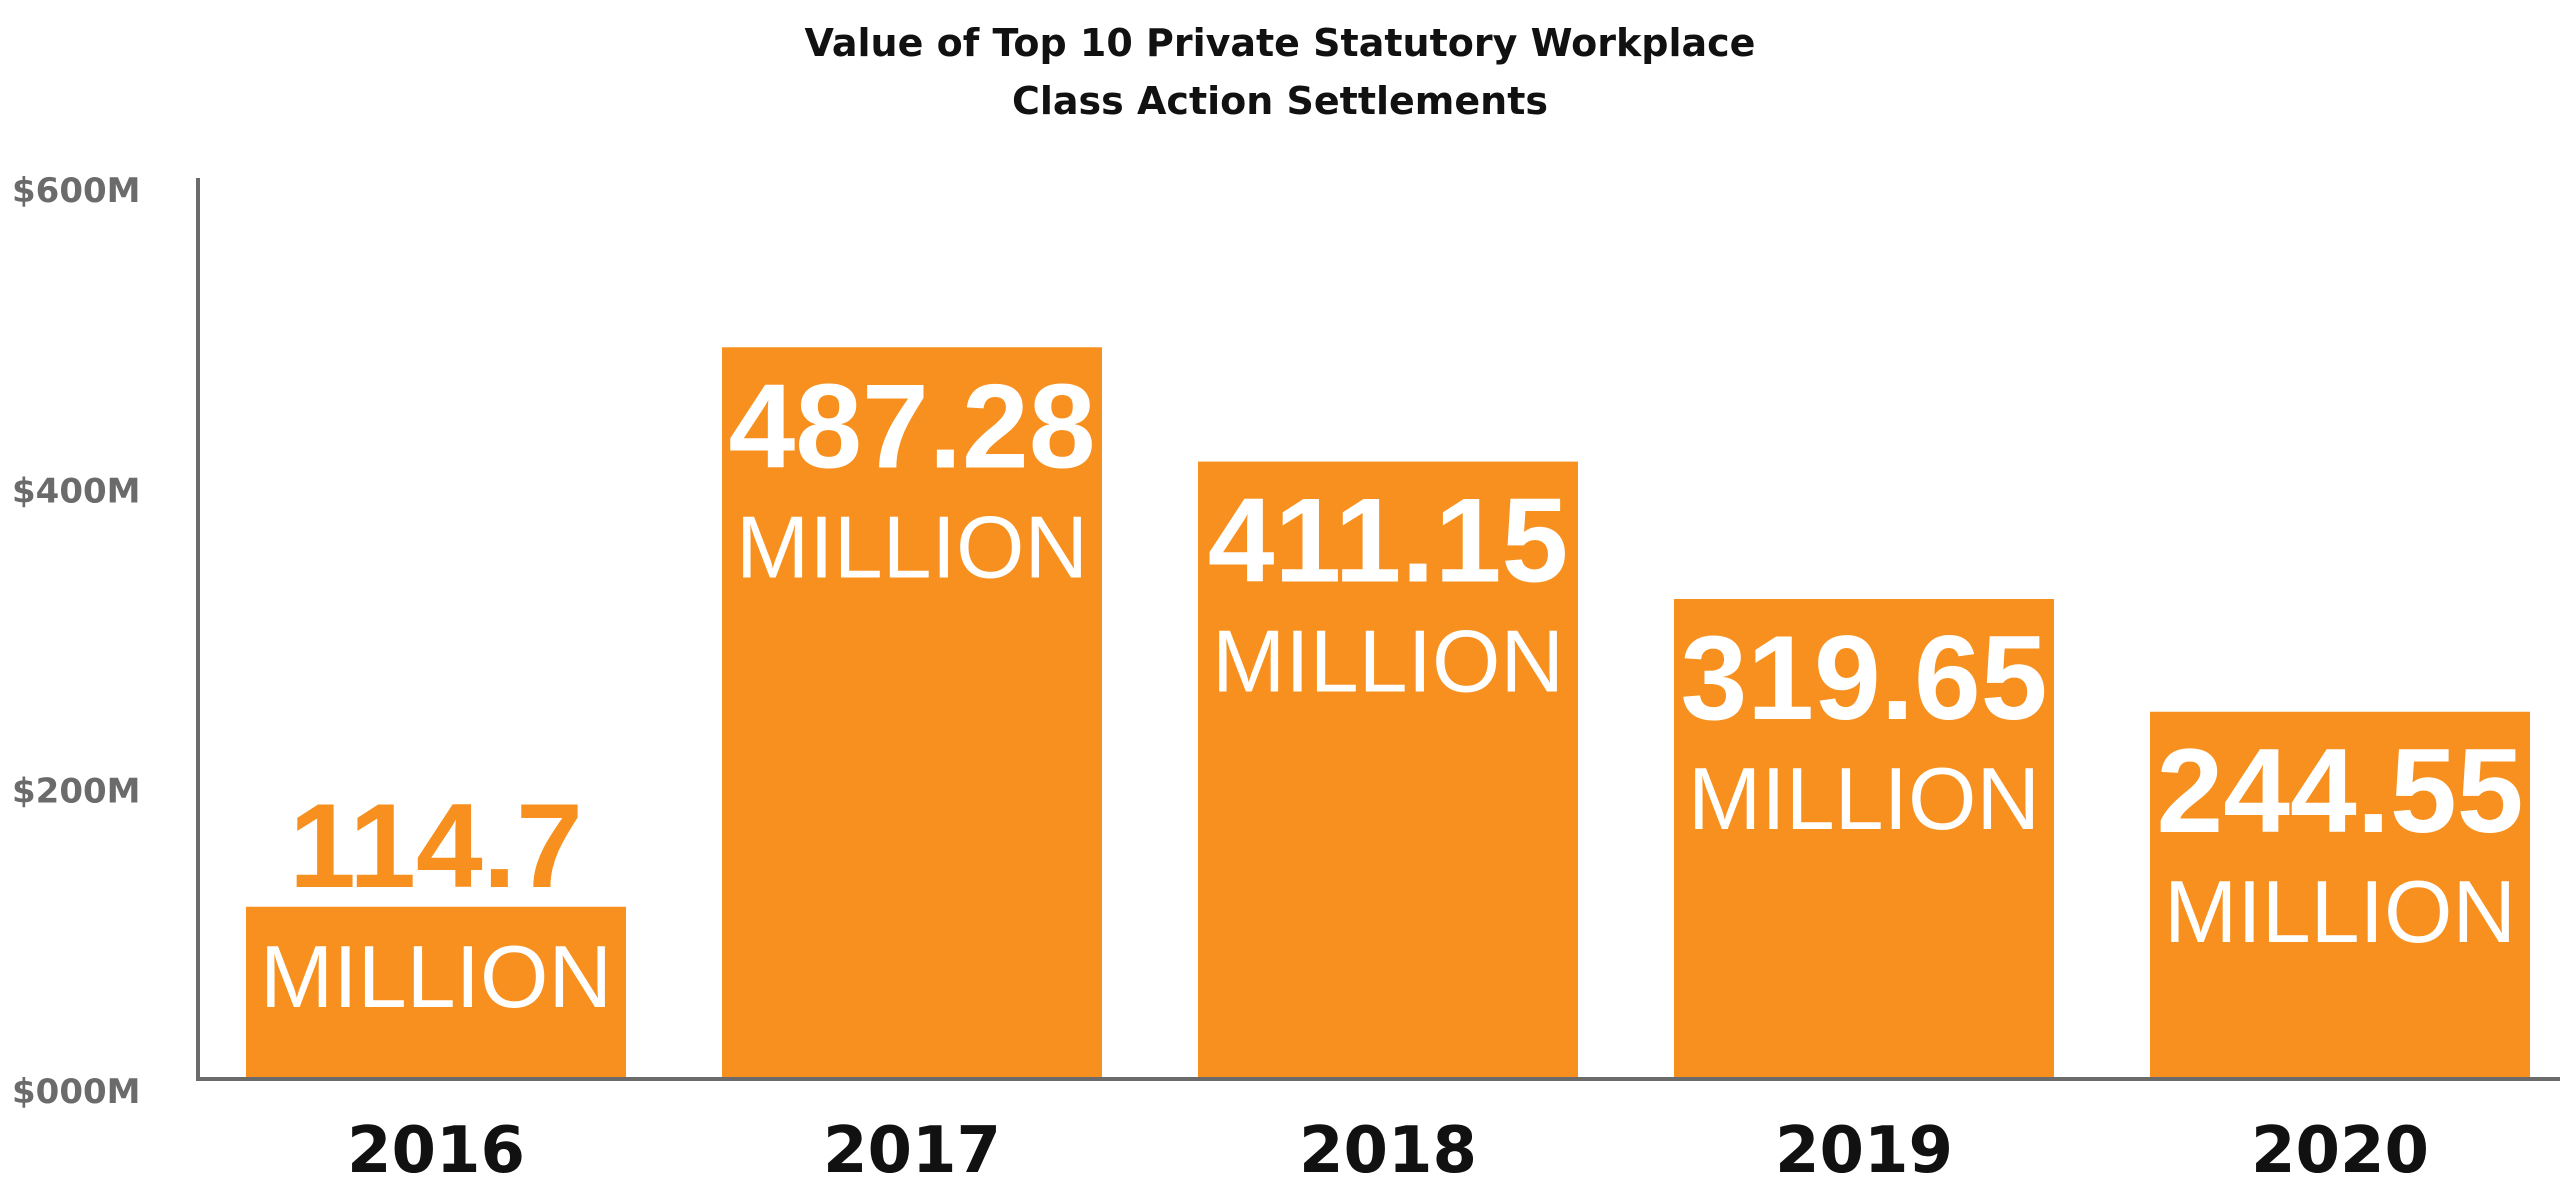 The image size is (2560, 1201). I want to click on x-tick-label-2020: 2020, so click(2340, 1151).